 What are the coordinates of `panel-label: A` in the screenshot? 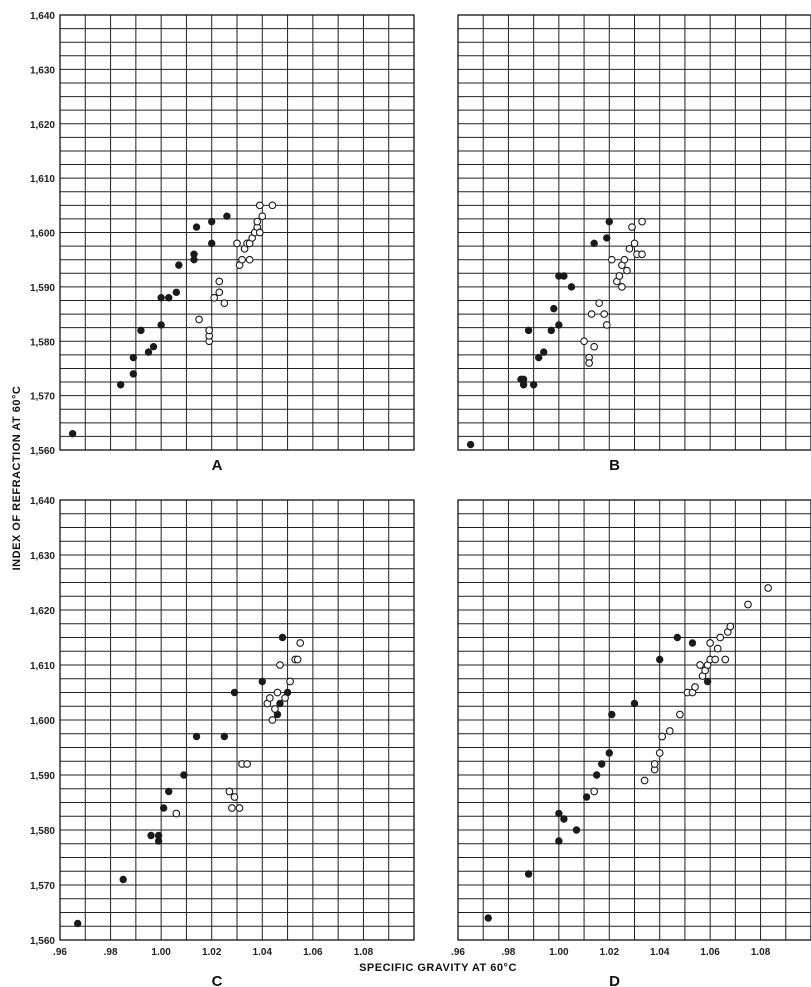 It's located at (217, 465).